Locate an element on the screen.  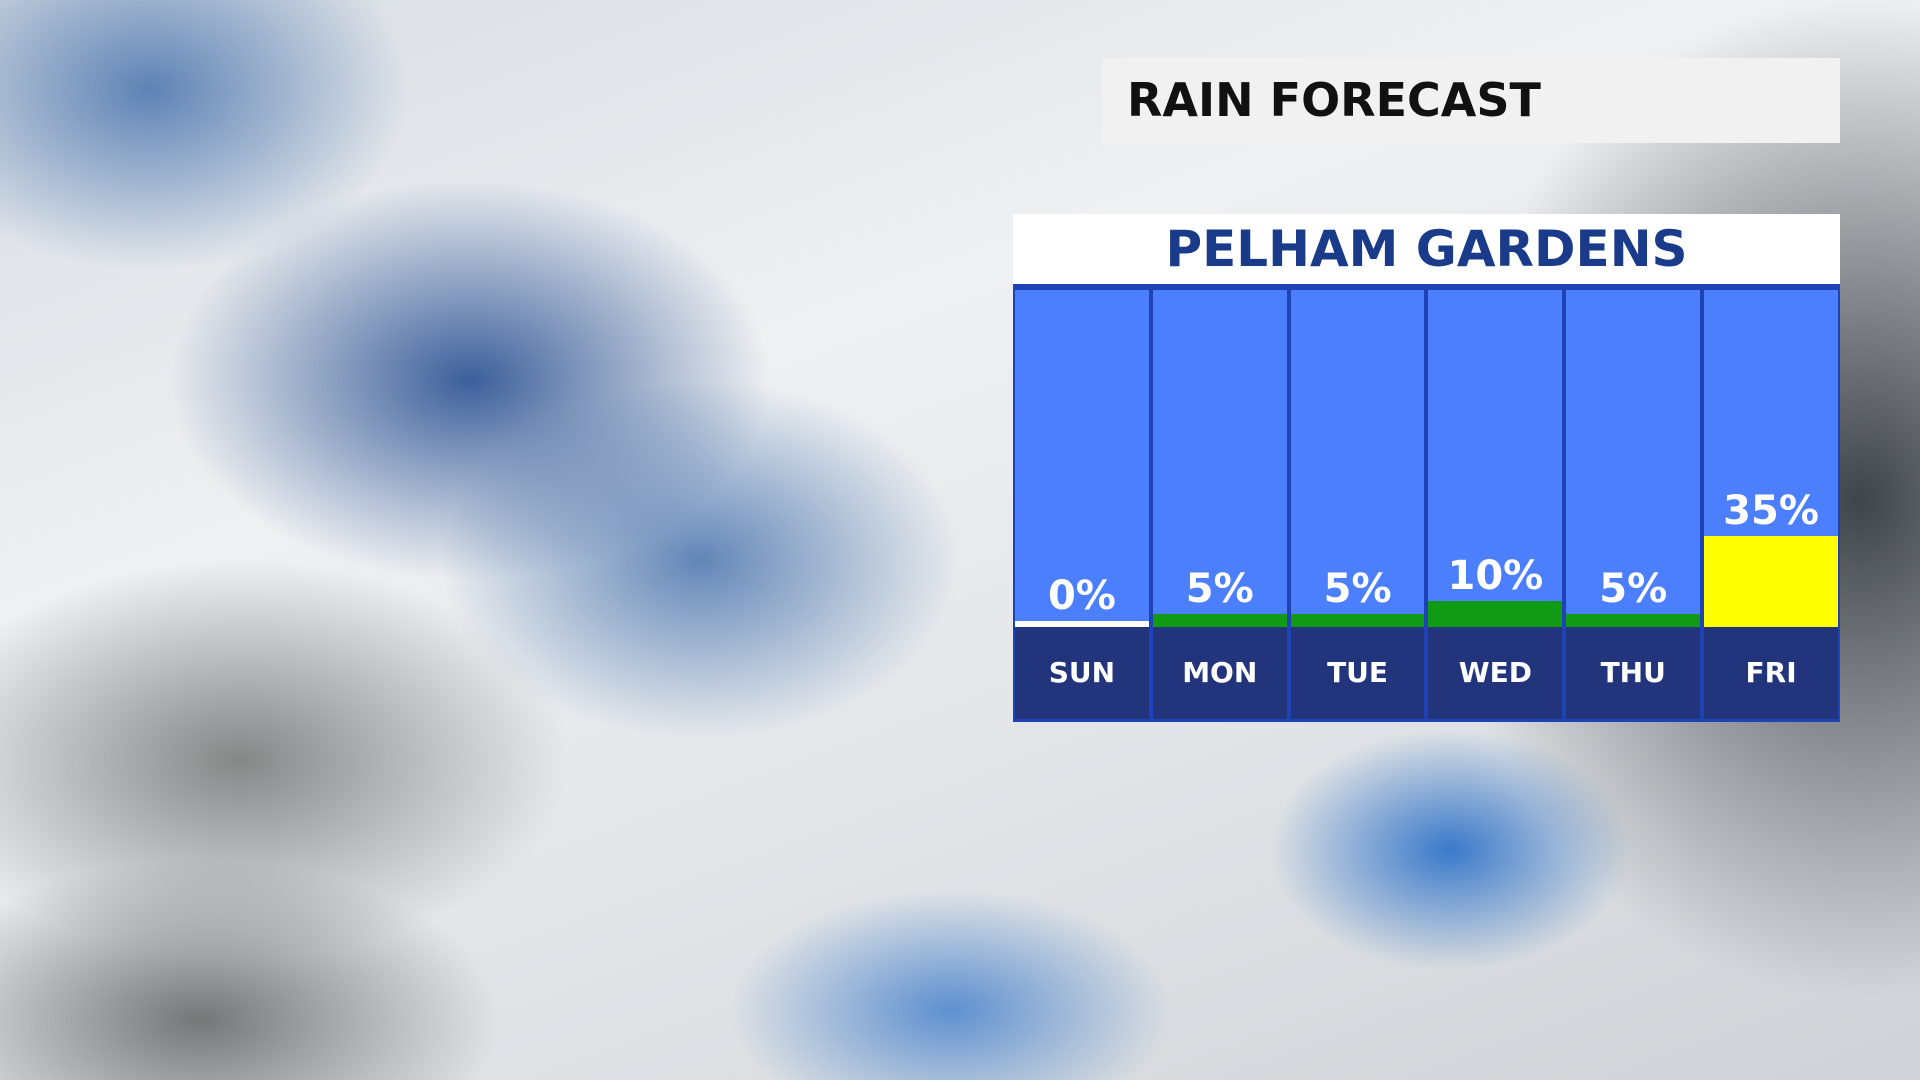
day-column: WED 10% is located at coordinates (1495, 504).